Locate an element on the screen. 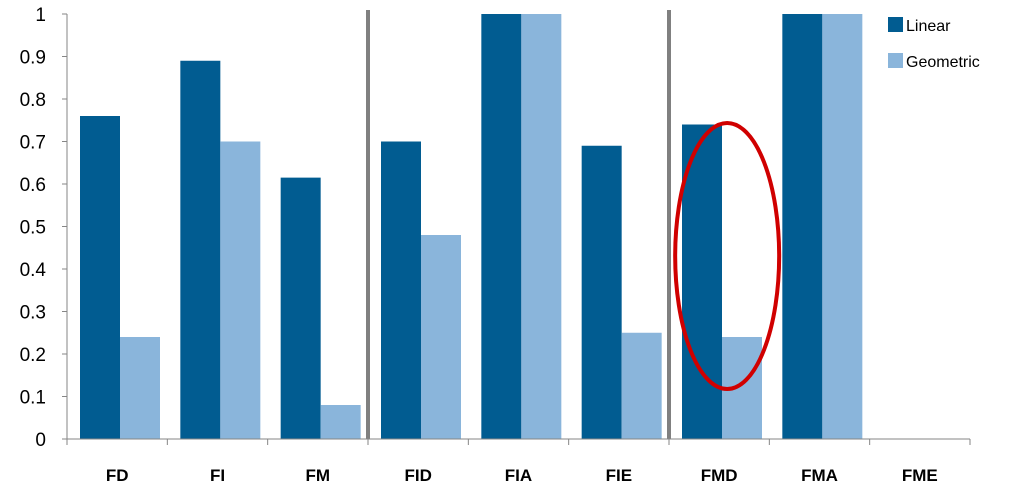  category-label-fma: FMA is located at coordinates (819, 475).